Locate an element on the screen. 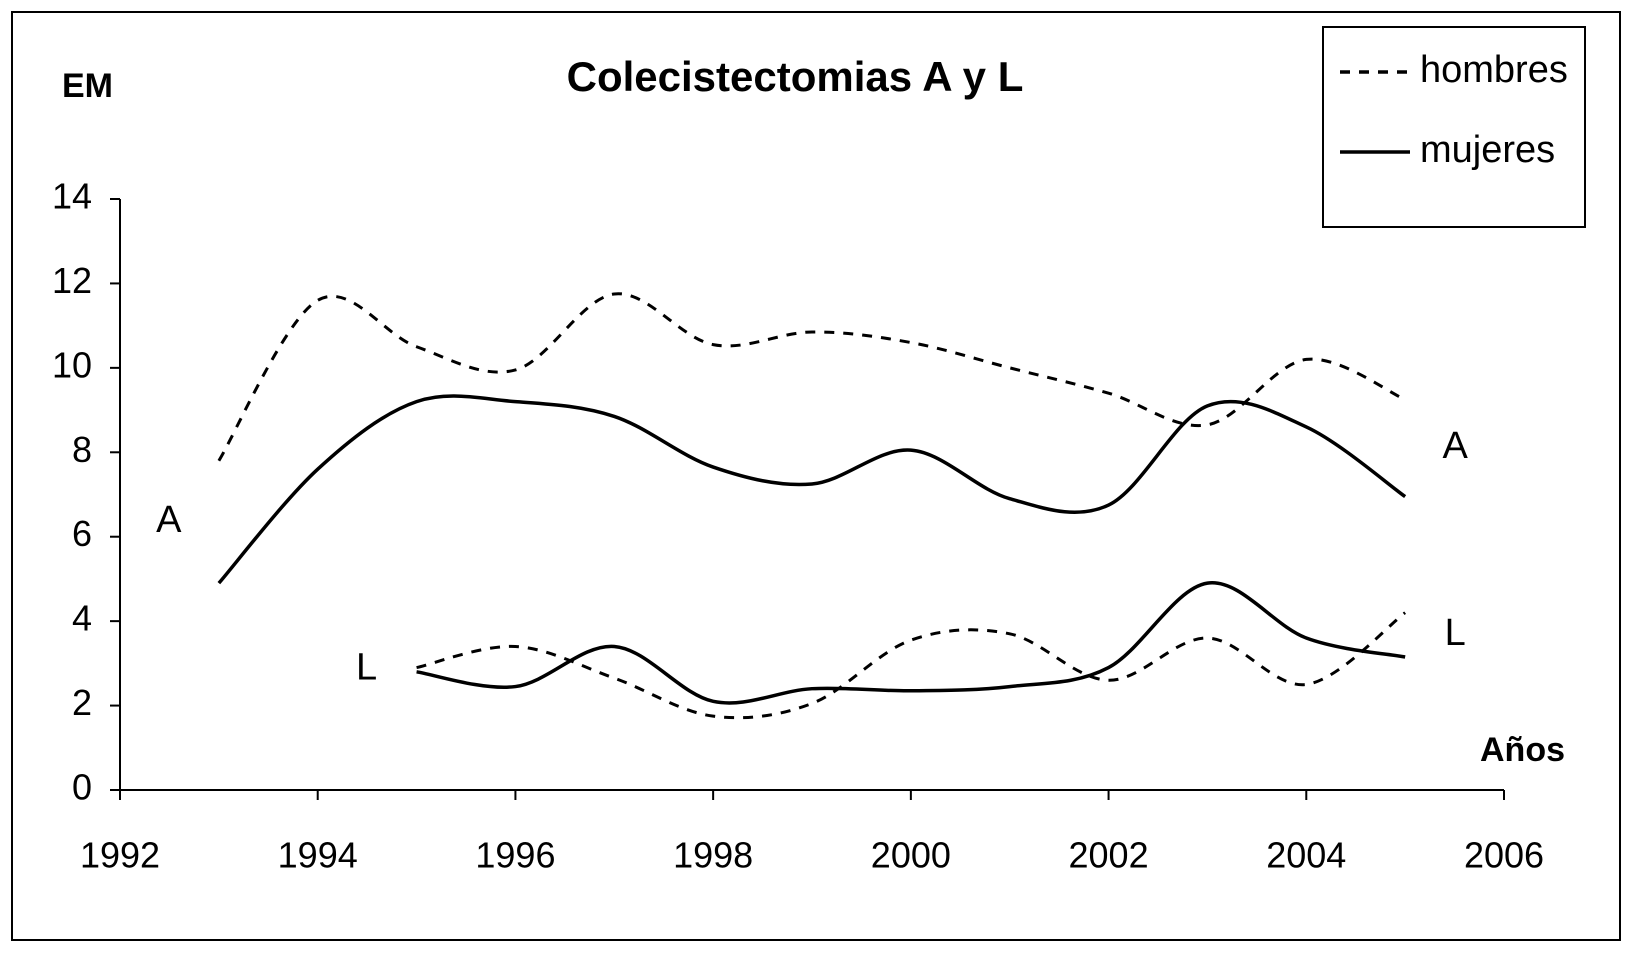 The width and height of the screenshot is (1632, 953). y-tick-label: 8 is located at coordinates (82, 449).